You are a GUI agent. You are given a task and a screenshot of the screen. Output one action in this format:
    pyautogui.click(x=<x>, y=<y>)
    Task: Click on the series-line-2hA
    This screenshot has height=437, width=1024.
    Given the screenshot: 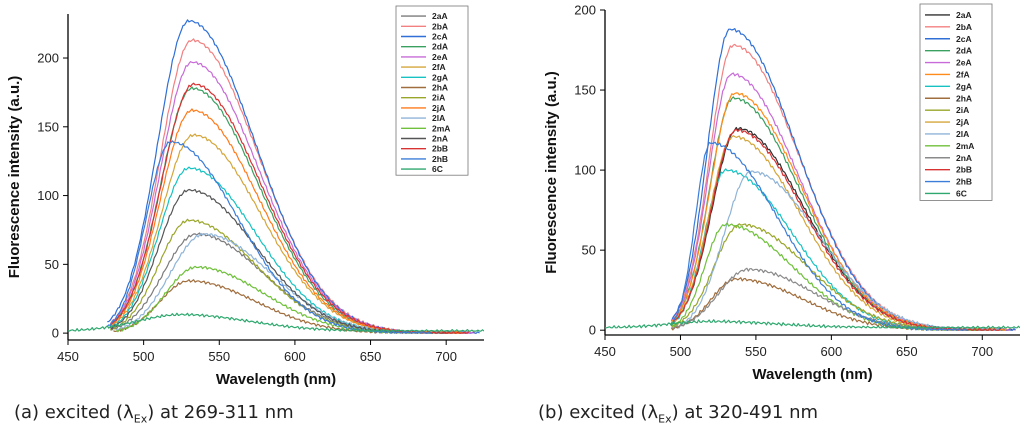 What is the action you would take?
    pyautogui.click(x=272, y=306)
    